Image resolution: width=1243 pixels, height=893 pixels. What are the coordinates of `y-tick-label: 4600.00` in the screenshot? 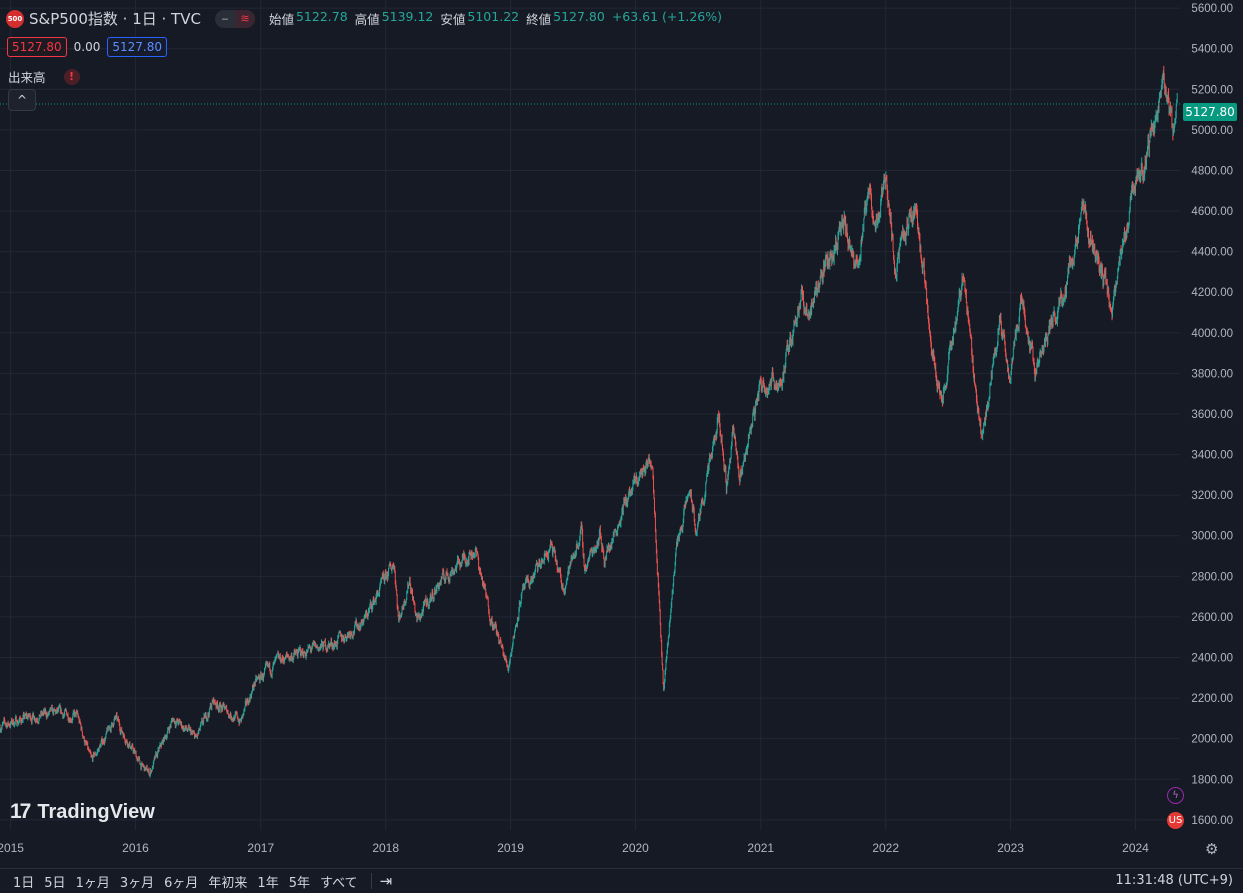 It's located at (1212, 212).